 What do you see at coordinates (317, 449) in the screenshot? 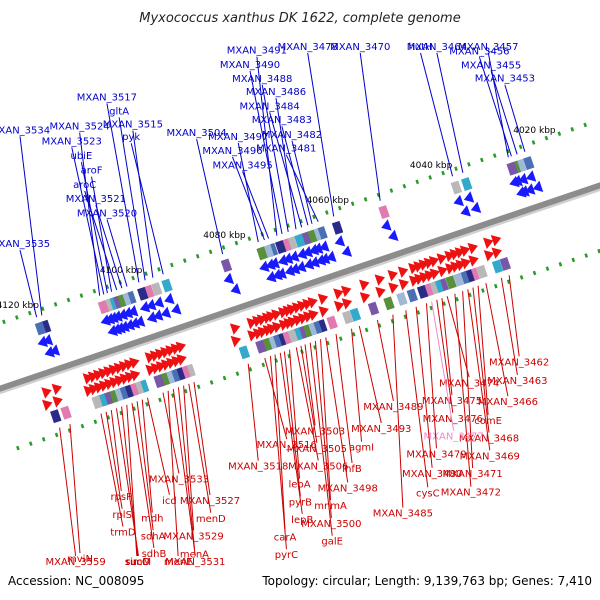
I see `gene-label: MXAN_3505` at bounding box center [317, 449].